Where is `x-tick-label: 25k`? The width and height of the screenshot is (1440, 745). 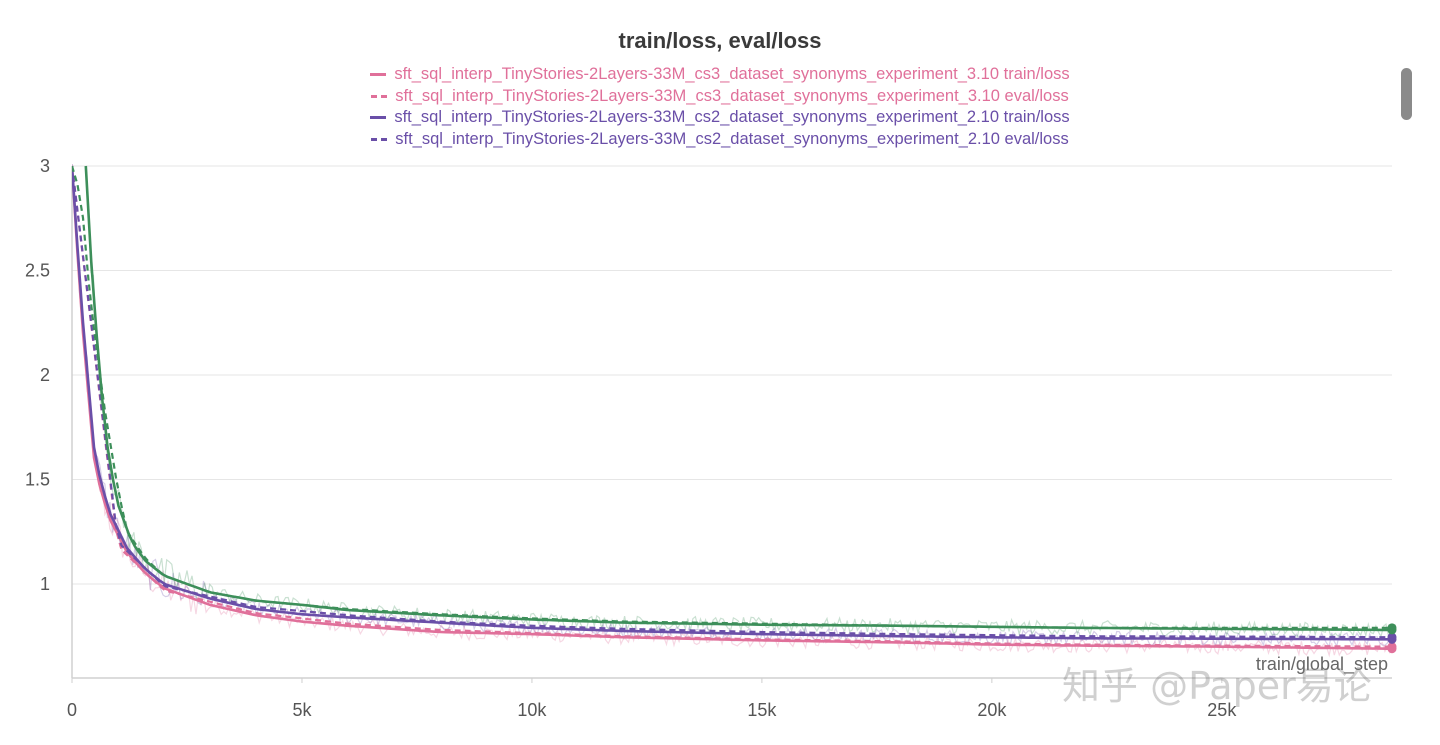 x-tick-label: 25k is located at coordinates (1222, 710).